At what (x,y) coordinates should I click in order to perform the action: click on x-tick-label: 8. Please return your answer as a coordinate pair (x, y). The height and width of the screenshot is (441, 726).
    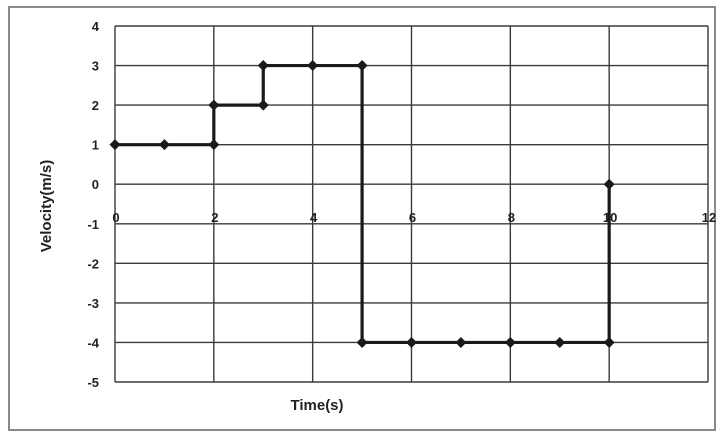
    Looking at the image, I should click on (511, 217).